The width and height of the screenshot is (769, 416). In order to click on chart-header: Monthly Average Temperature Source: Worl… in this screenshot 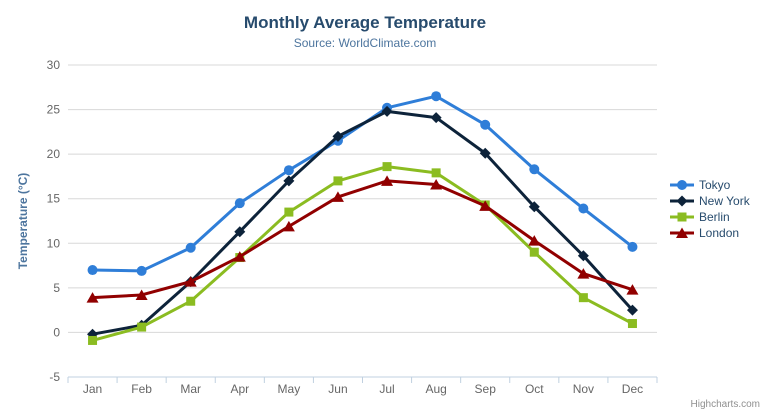, I will do `click(365, 25)`.